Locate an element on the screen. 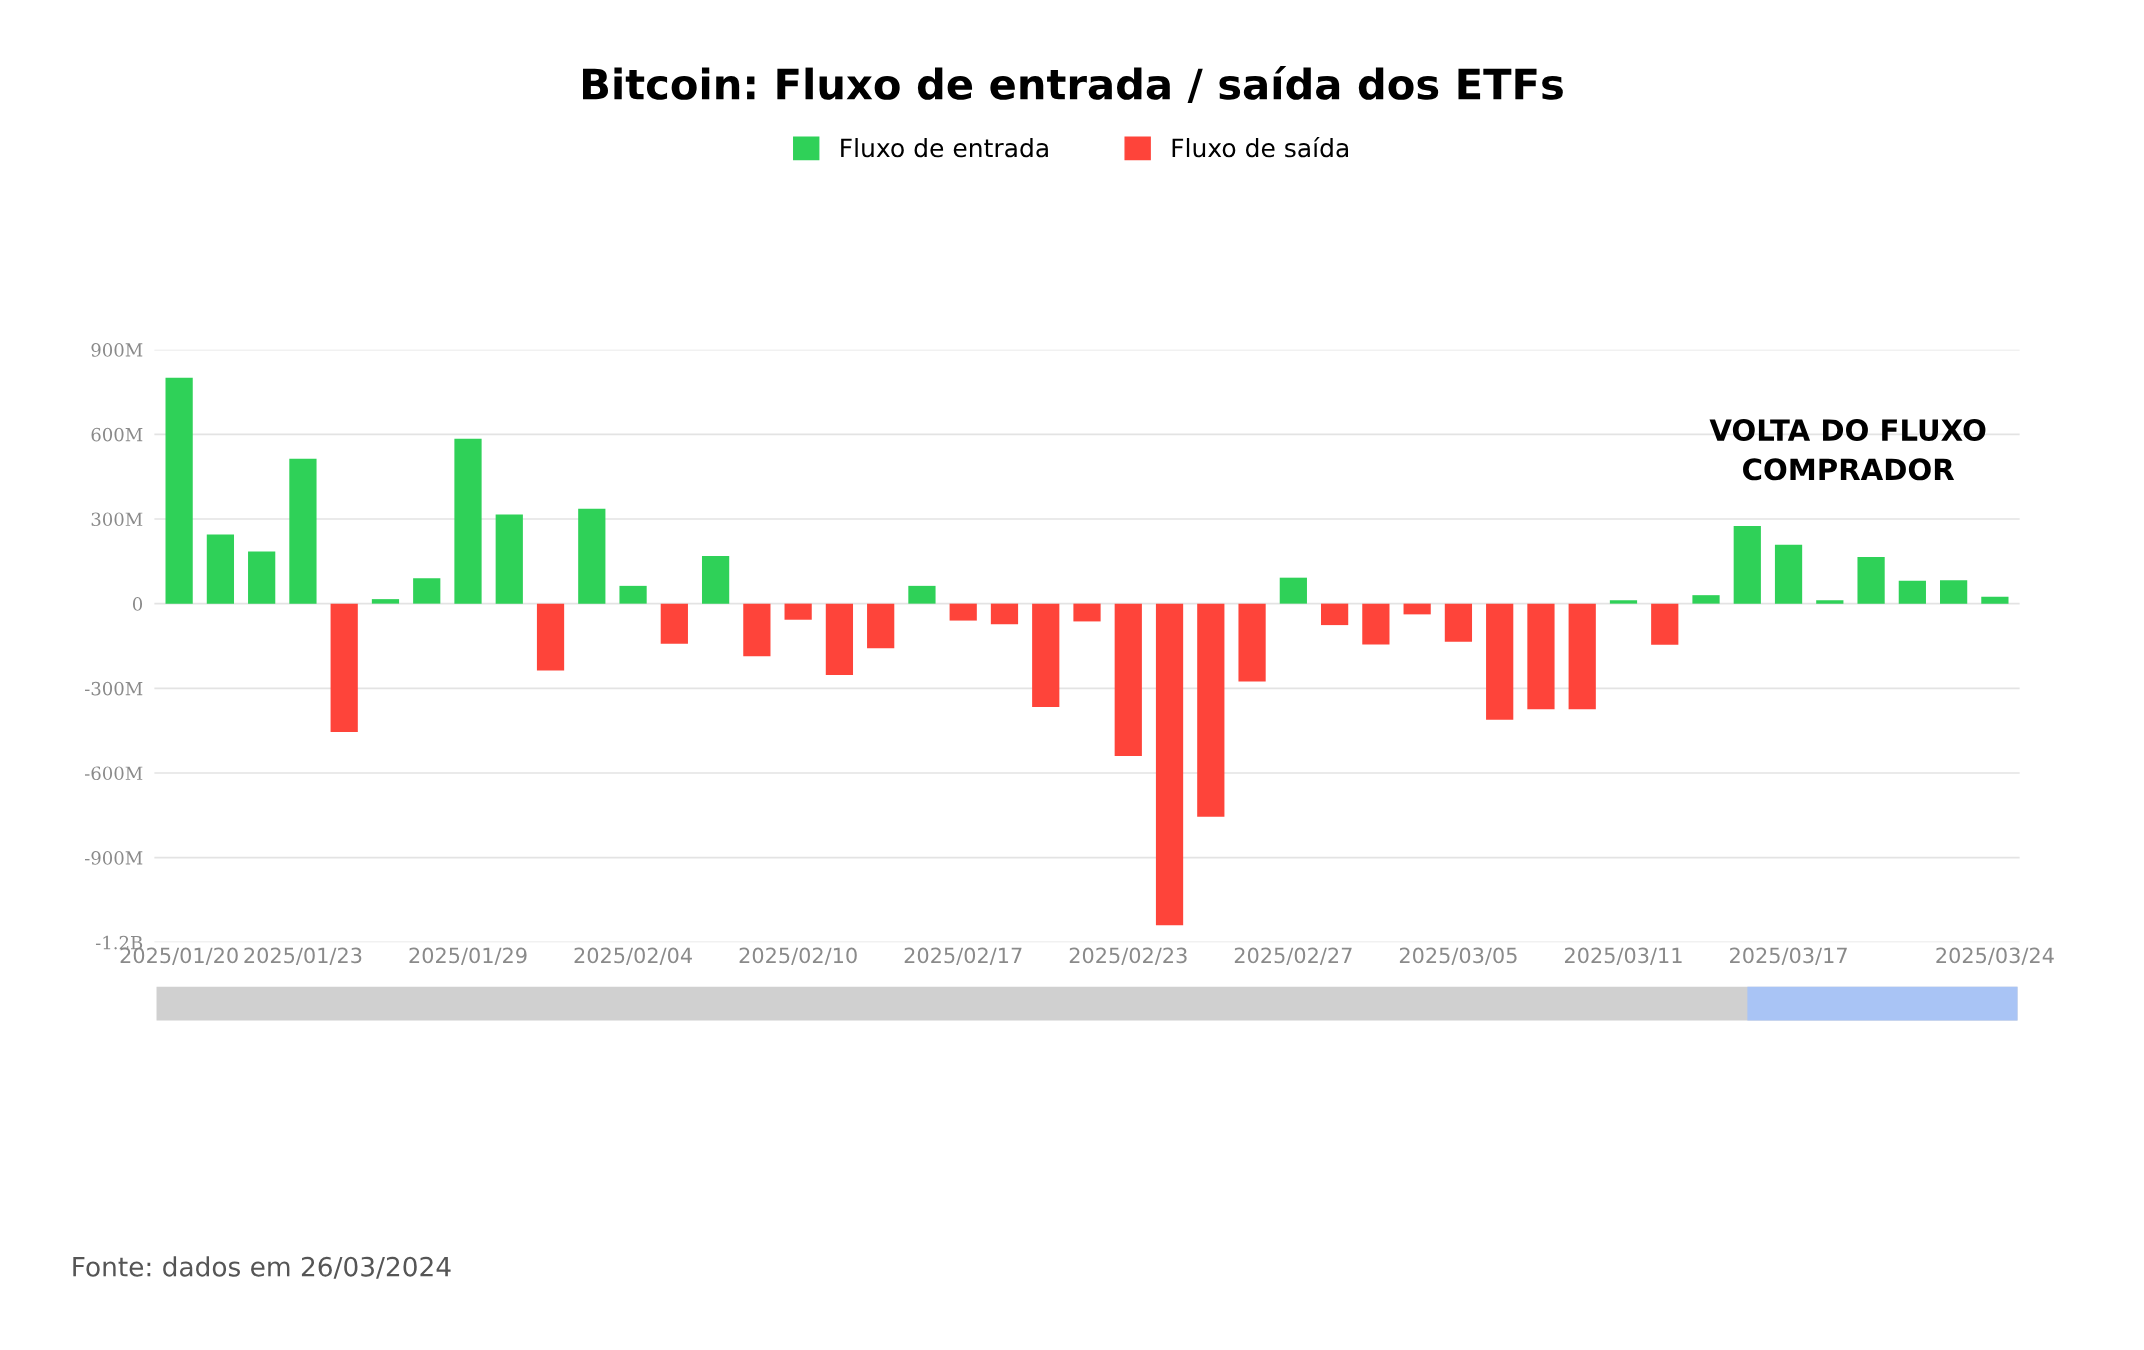  x-tick-label: 2025/02/17 is located at coordinates (963, 956).